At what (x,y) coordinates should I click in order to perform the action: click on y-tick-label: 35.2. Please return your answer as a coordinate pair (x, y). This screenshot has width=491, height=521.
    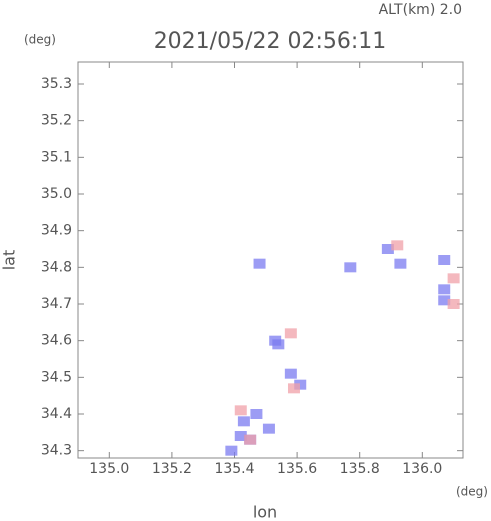
    Looking at the image, I should click on (56, 121).